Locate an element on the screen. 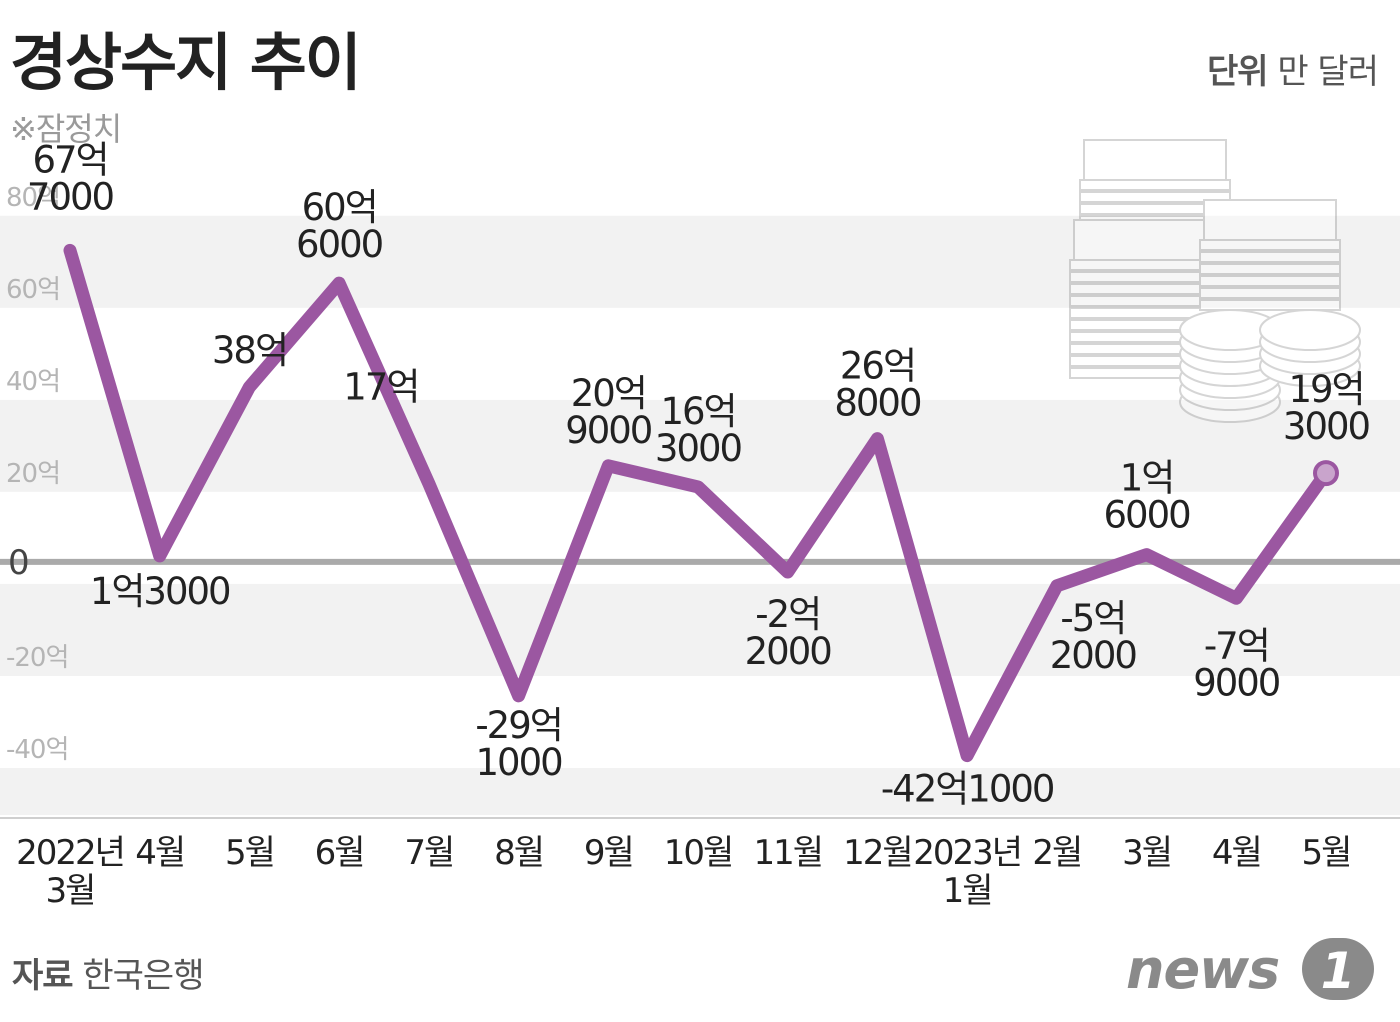 The height and width of the screenshot is (1022, 1400). x-tick-line: 2023년 is located at coordinates (967, 853).